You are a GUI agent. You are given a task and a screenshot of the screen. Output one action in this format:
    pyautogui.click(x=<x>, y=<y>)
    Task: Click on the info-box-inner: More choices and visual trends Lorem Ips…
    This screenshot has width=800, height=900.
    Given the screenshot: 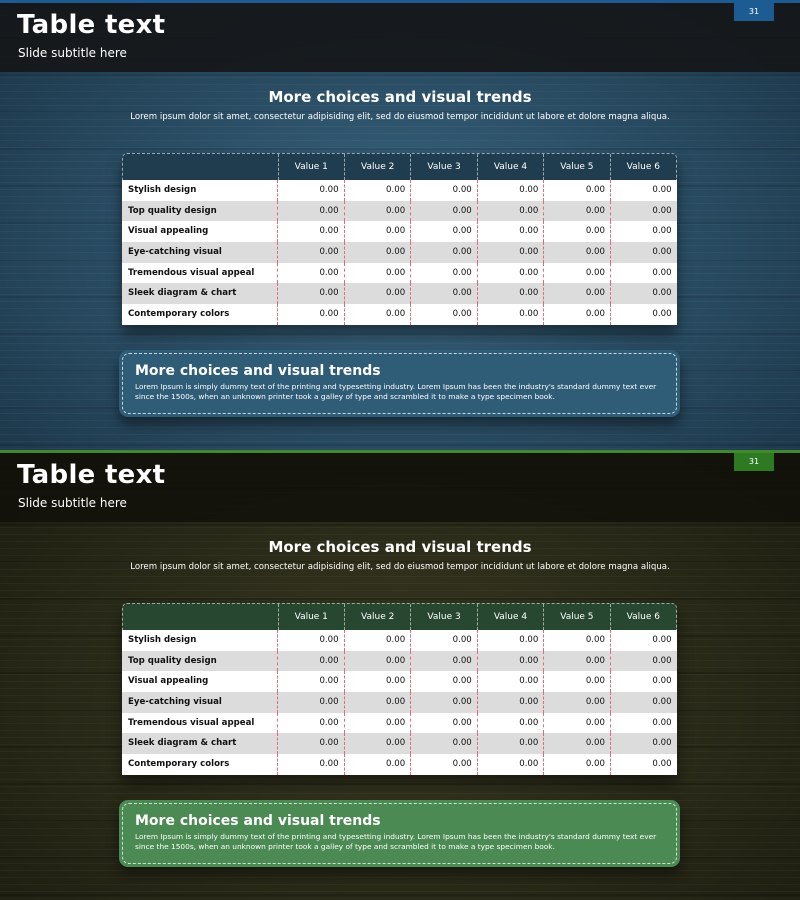 What is the action you would take?
    pyautogui.click(x=399, y=833)
    